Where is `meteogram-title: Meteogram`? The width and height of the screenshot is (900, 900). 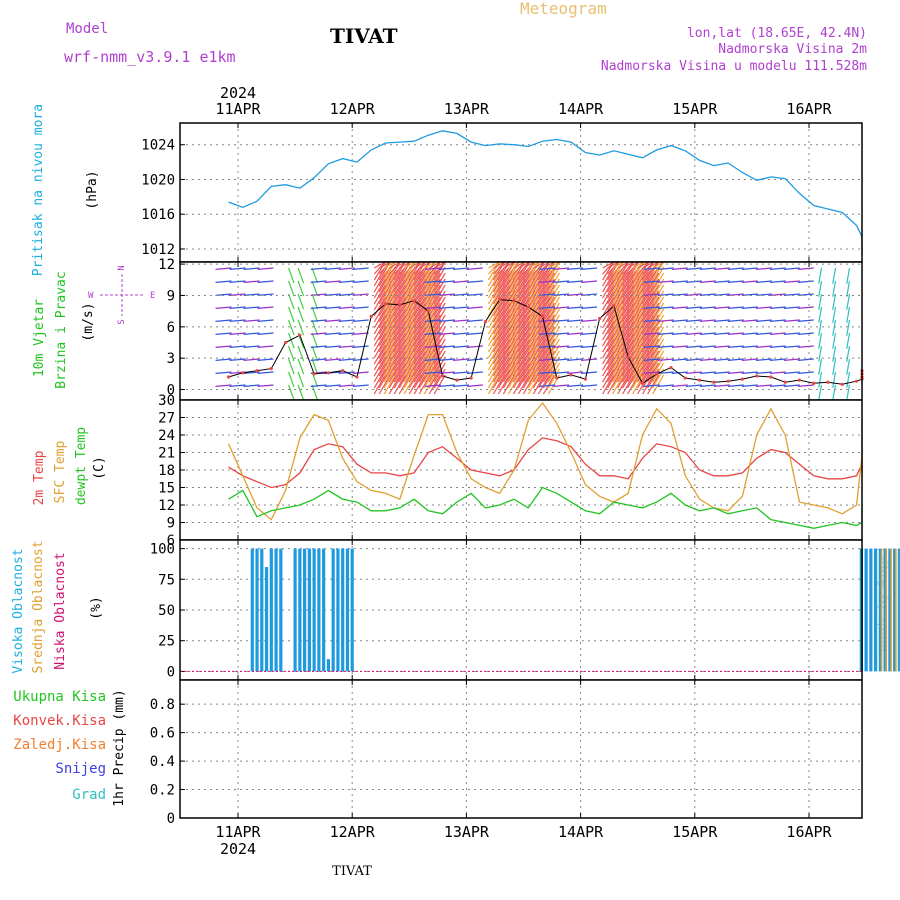
meteogram-title: Meteogram is located at coordinates (563, 9).